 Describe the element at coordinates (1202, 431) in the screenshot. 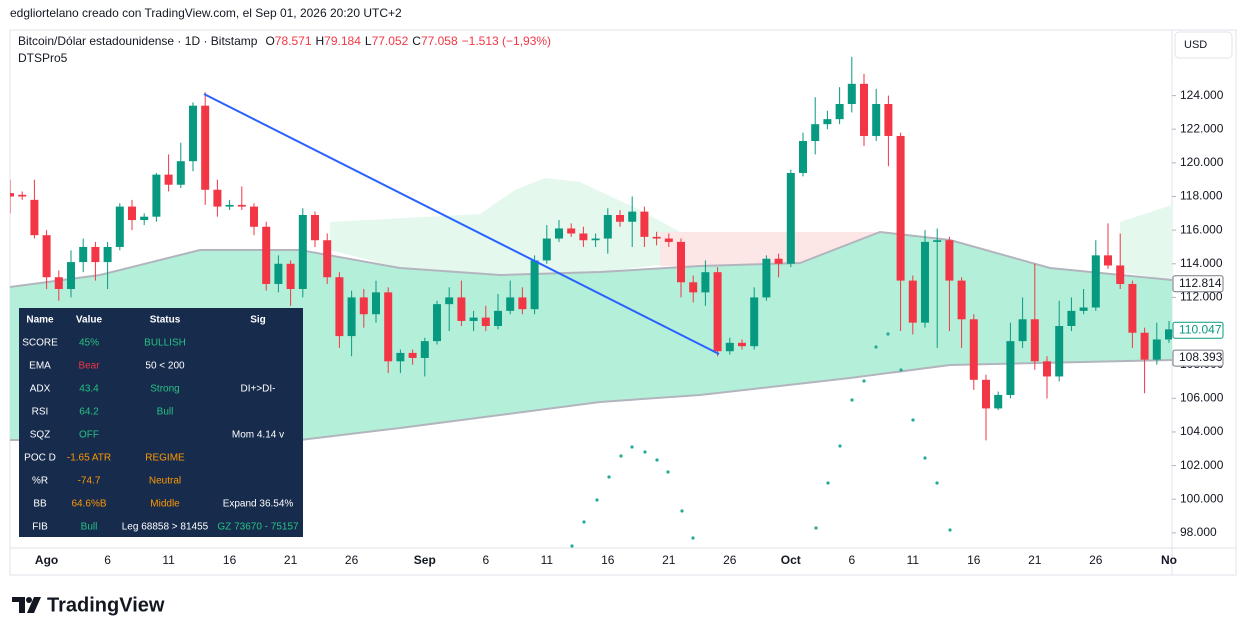

I see `y-tick-label: 104.000` at that location.